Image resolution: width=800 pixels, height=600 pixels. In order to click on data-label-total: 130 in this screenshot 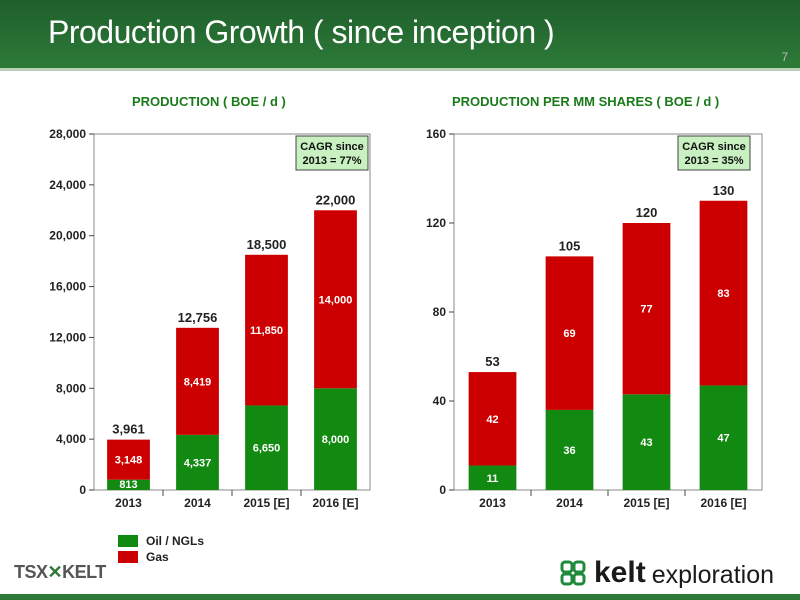, I will do `click(724, 190)`.